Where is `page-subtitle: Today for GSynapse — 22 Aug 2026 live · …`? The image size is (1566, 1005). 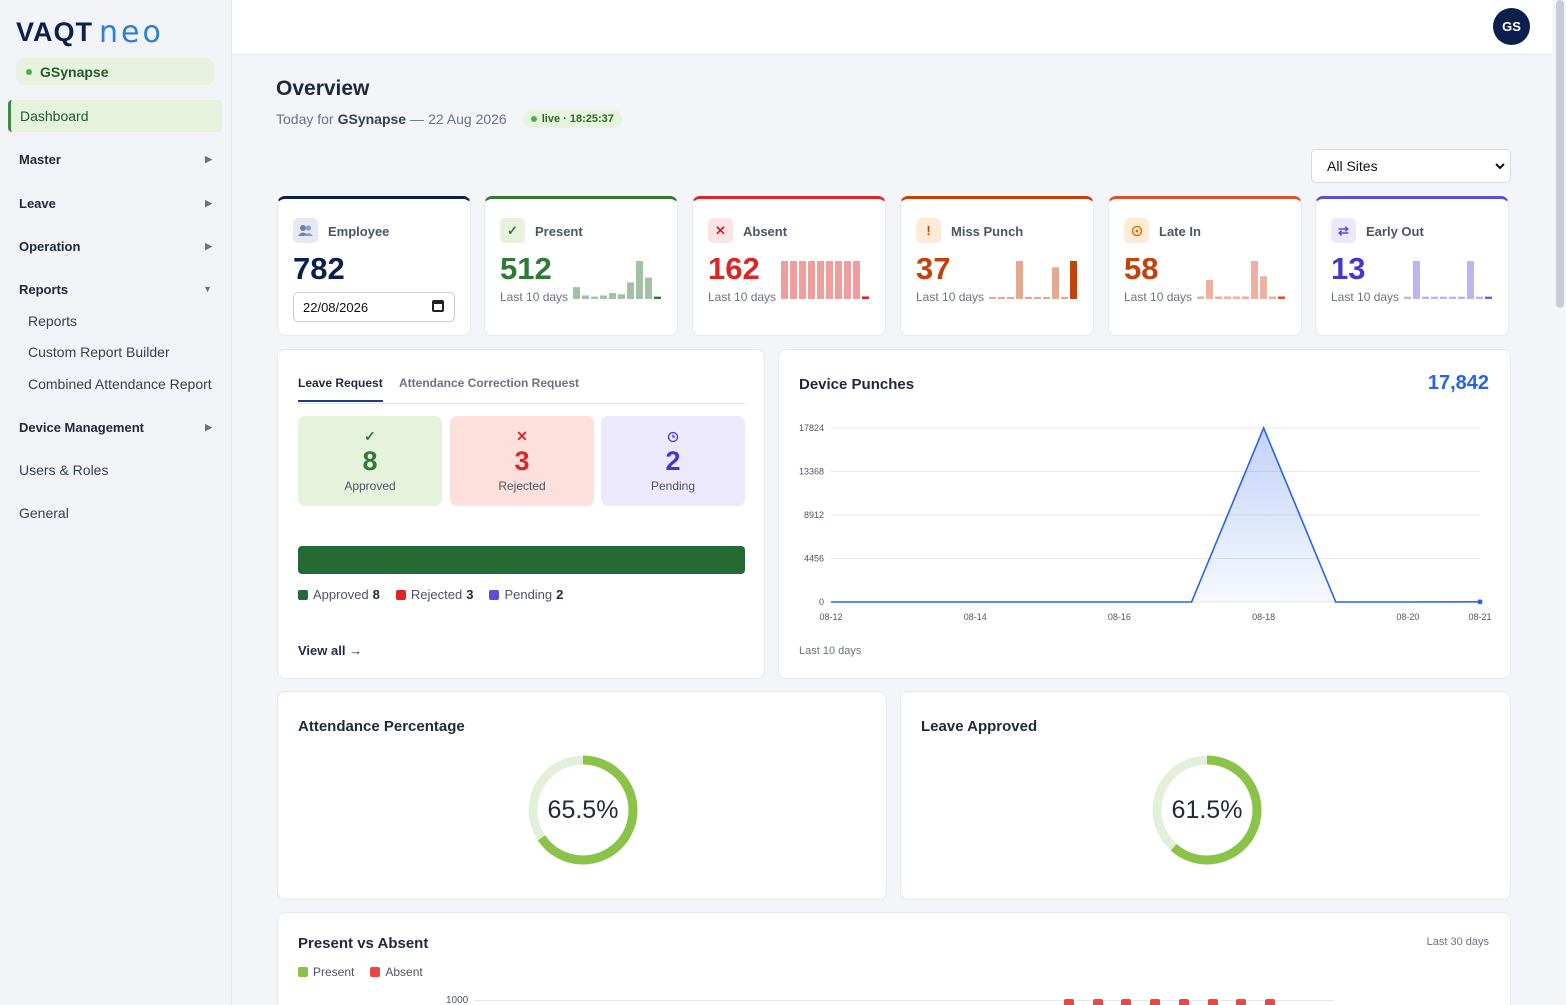 page-subtitle: Today for GSynapse — 22 Aug 2026 live · … is located at coordinates (449, 119).